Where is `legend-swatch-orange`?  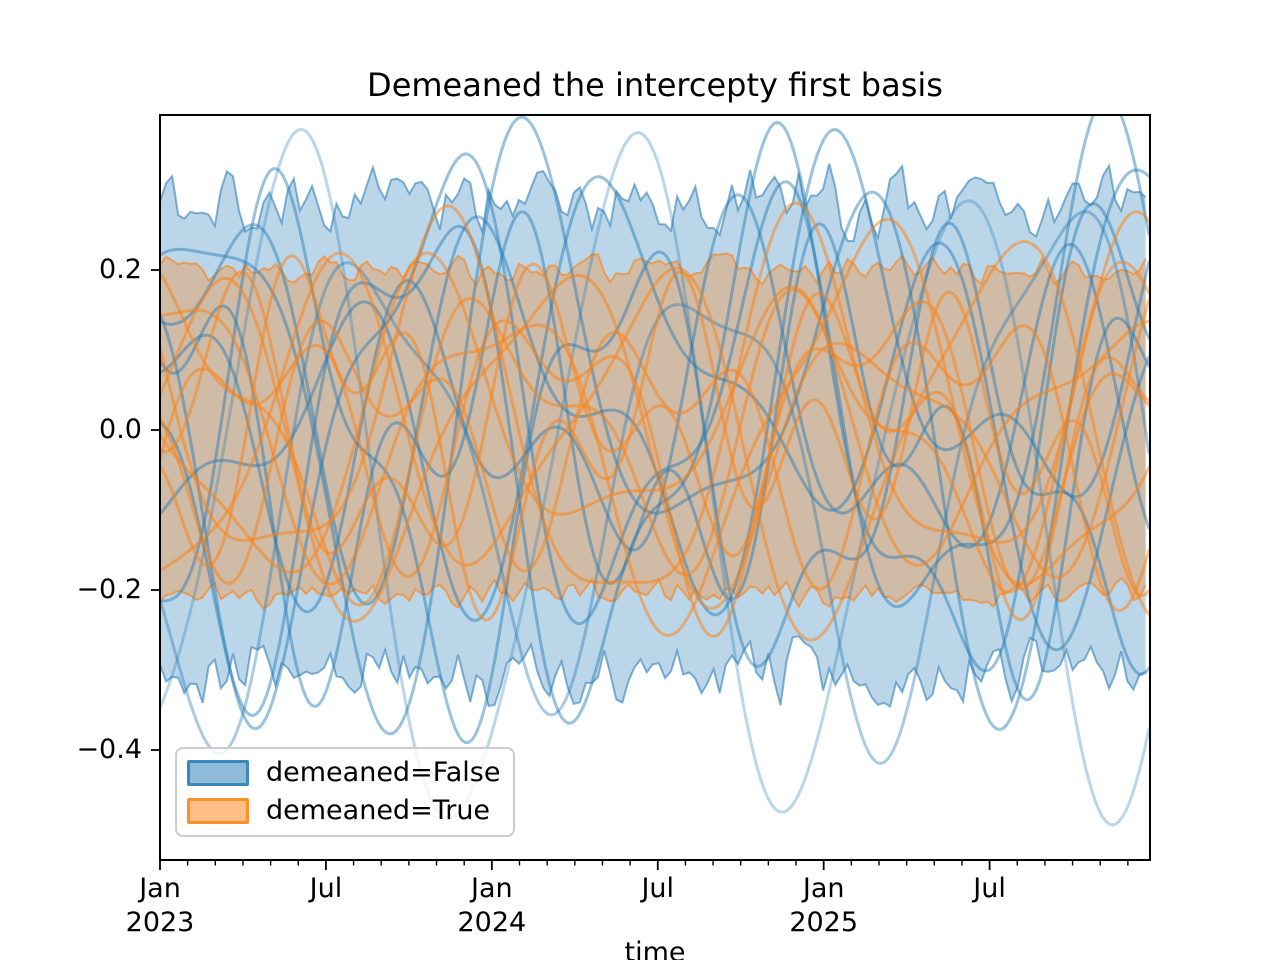 legend-swatch-orange is located at coordinates (218, 811).